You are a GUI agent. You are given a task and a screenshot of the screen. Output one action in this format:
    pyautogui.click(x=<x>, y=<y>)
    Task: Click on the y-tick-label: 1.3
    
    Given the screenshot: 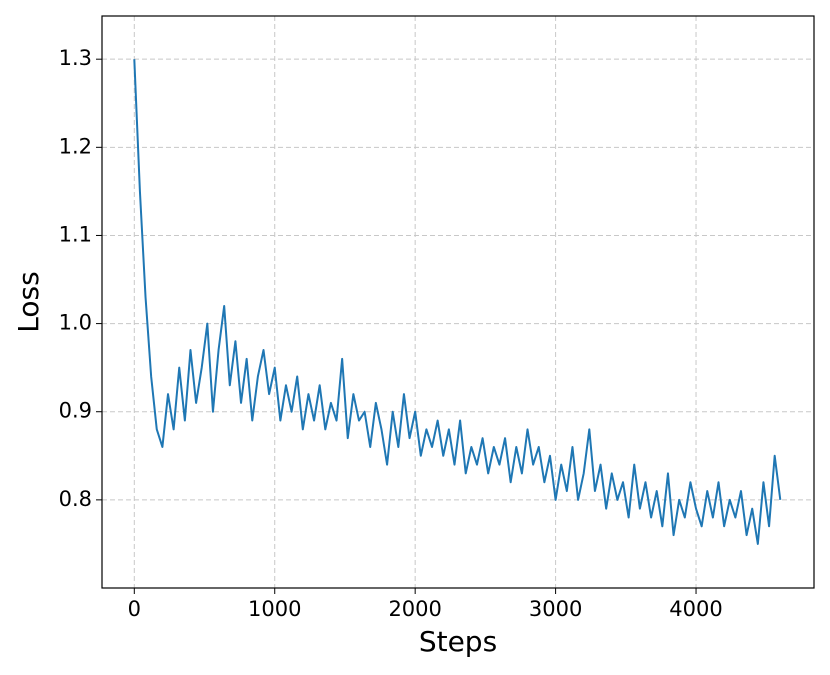 What is the action you would take?
    pyautogui.click(x=75, y=58)
    